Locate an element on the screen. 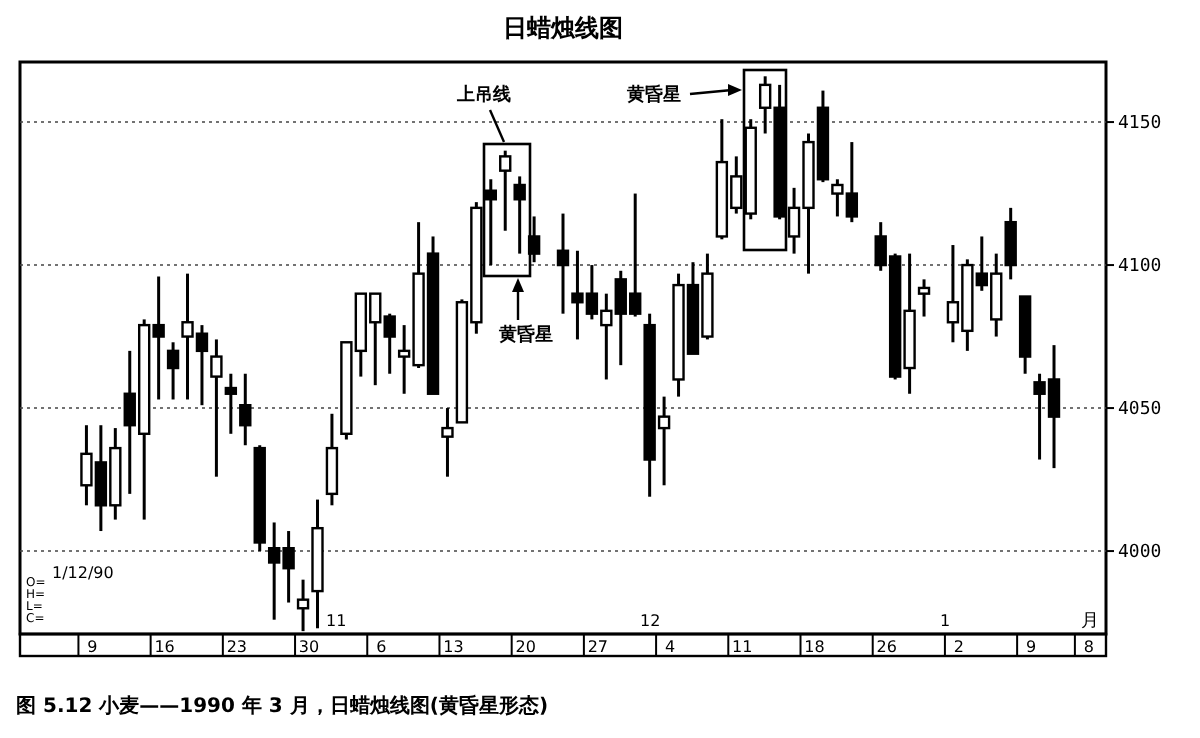 This screenshot has height=738, width=1200. annotation: 1 is located at coordinates (945, 621).